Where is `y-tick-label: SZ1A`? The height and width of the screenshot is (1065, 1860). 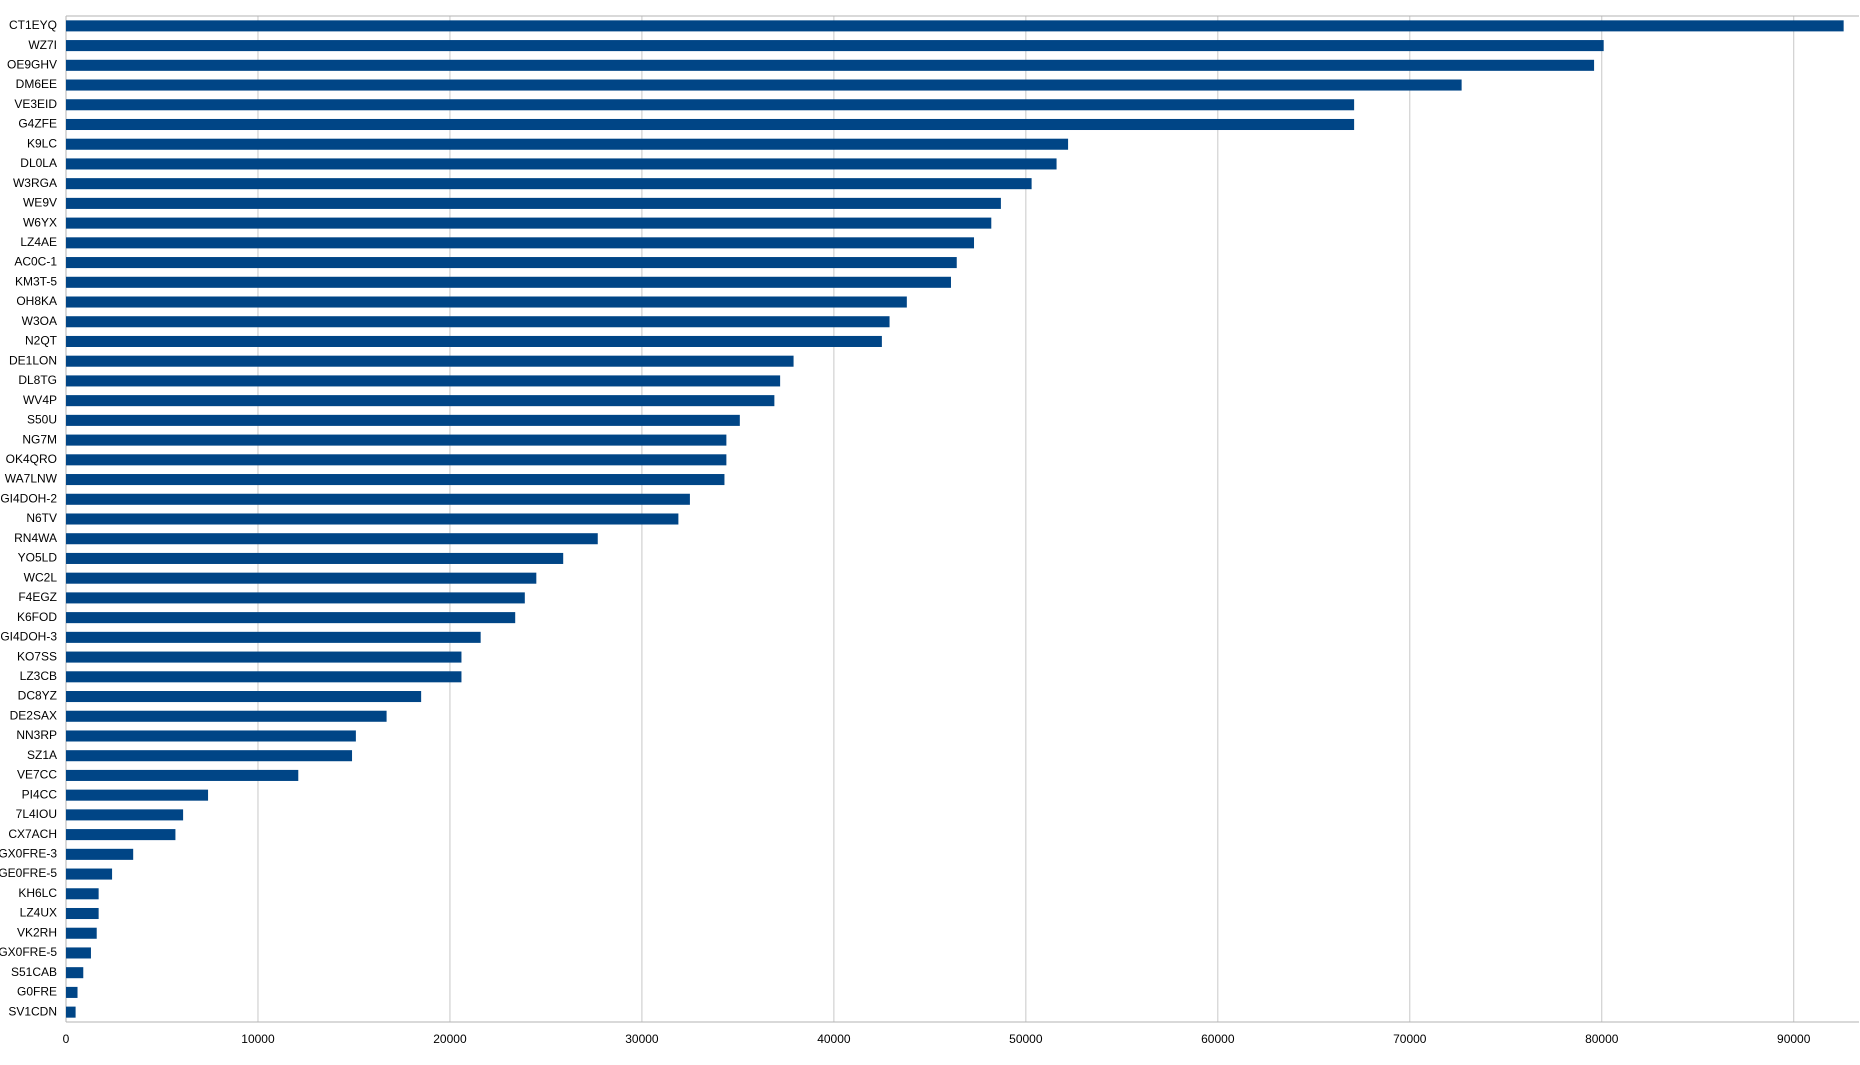 y-tick-label: SZ1A is located at coordinates (42, 755).